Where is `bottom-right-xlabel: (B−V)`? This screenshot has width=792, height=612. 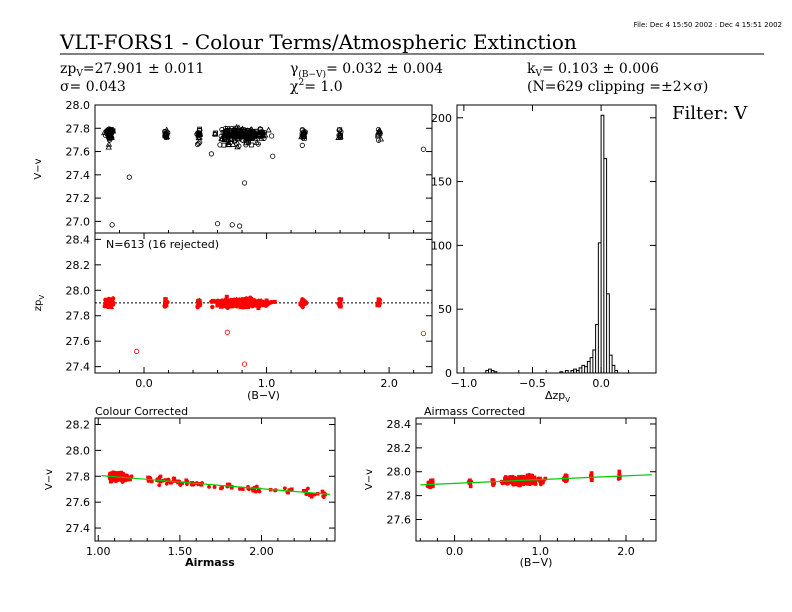 bottom-right-xlabel: (B−V) is located at coordinates (536, 562).